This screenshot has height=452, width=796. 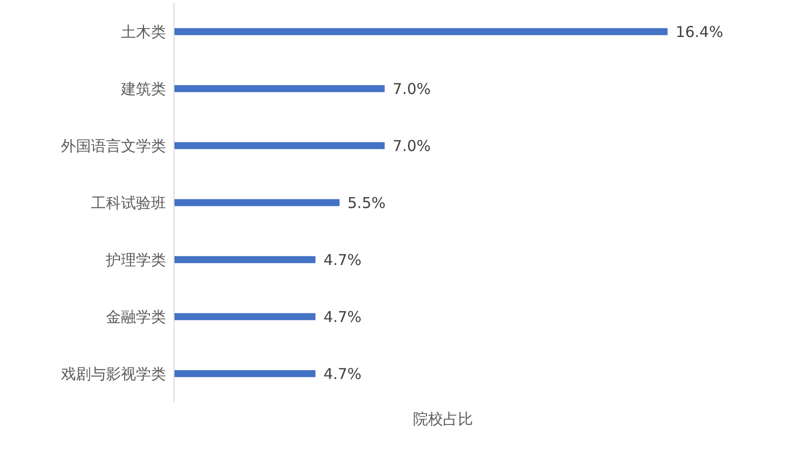 What do you see at coordinates (143, 89) in the screenshot?
I see `y-tick-label: 建筑类` at bounding box center [143, 89].